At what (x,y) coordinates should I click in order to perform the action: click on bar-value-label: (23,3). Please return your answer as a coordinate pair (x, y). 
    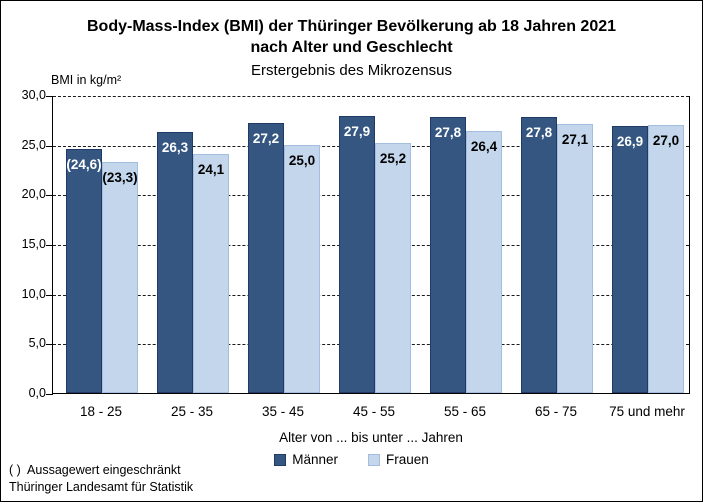
    Looking at the image, I should click on (120, 177).